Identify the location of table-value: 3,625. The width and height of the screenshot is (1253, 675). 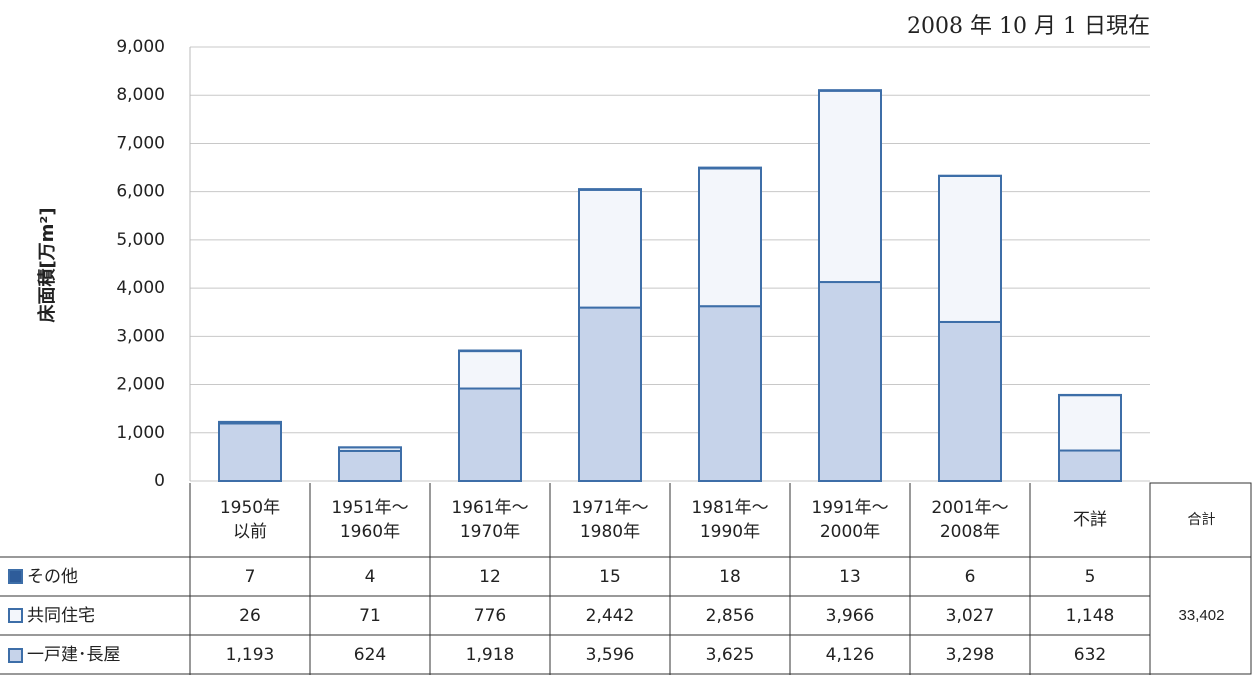
(730, 655).